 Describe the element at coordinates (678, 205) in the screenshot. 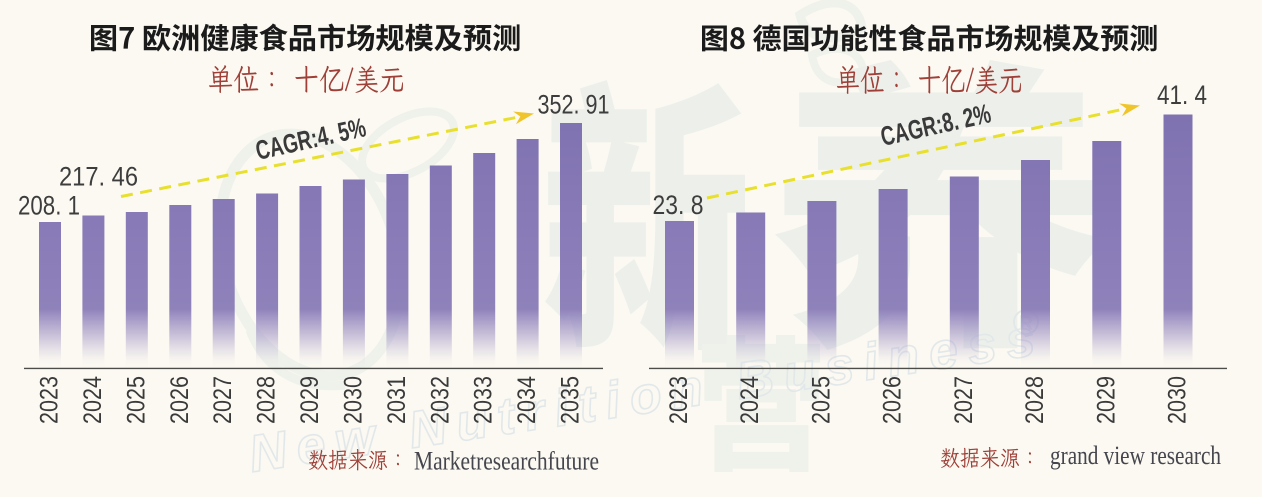

I see `svg-text: 23. 8` at that location.